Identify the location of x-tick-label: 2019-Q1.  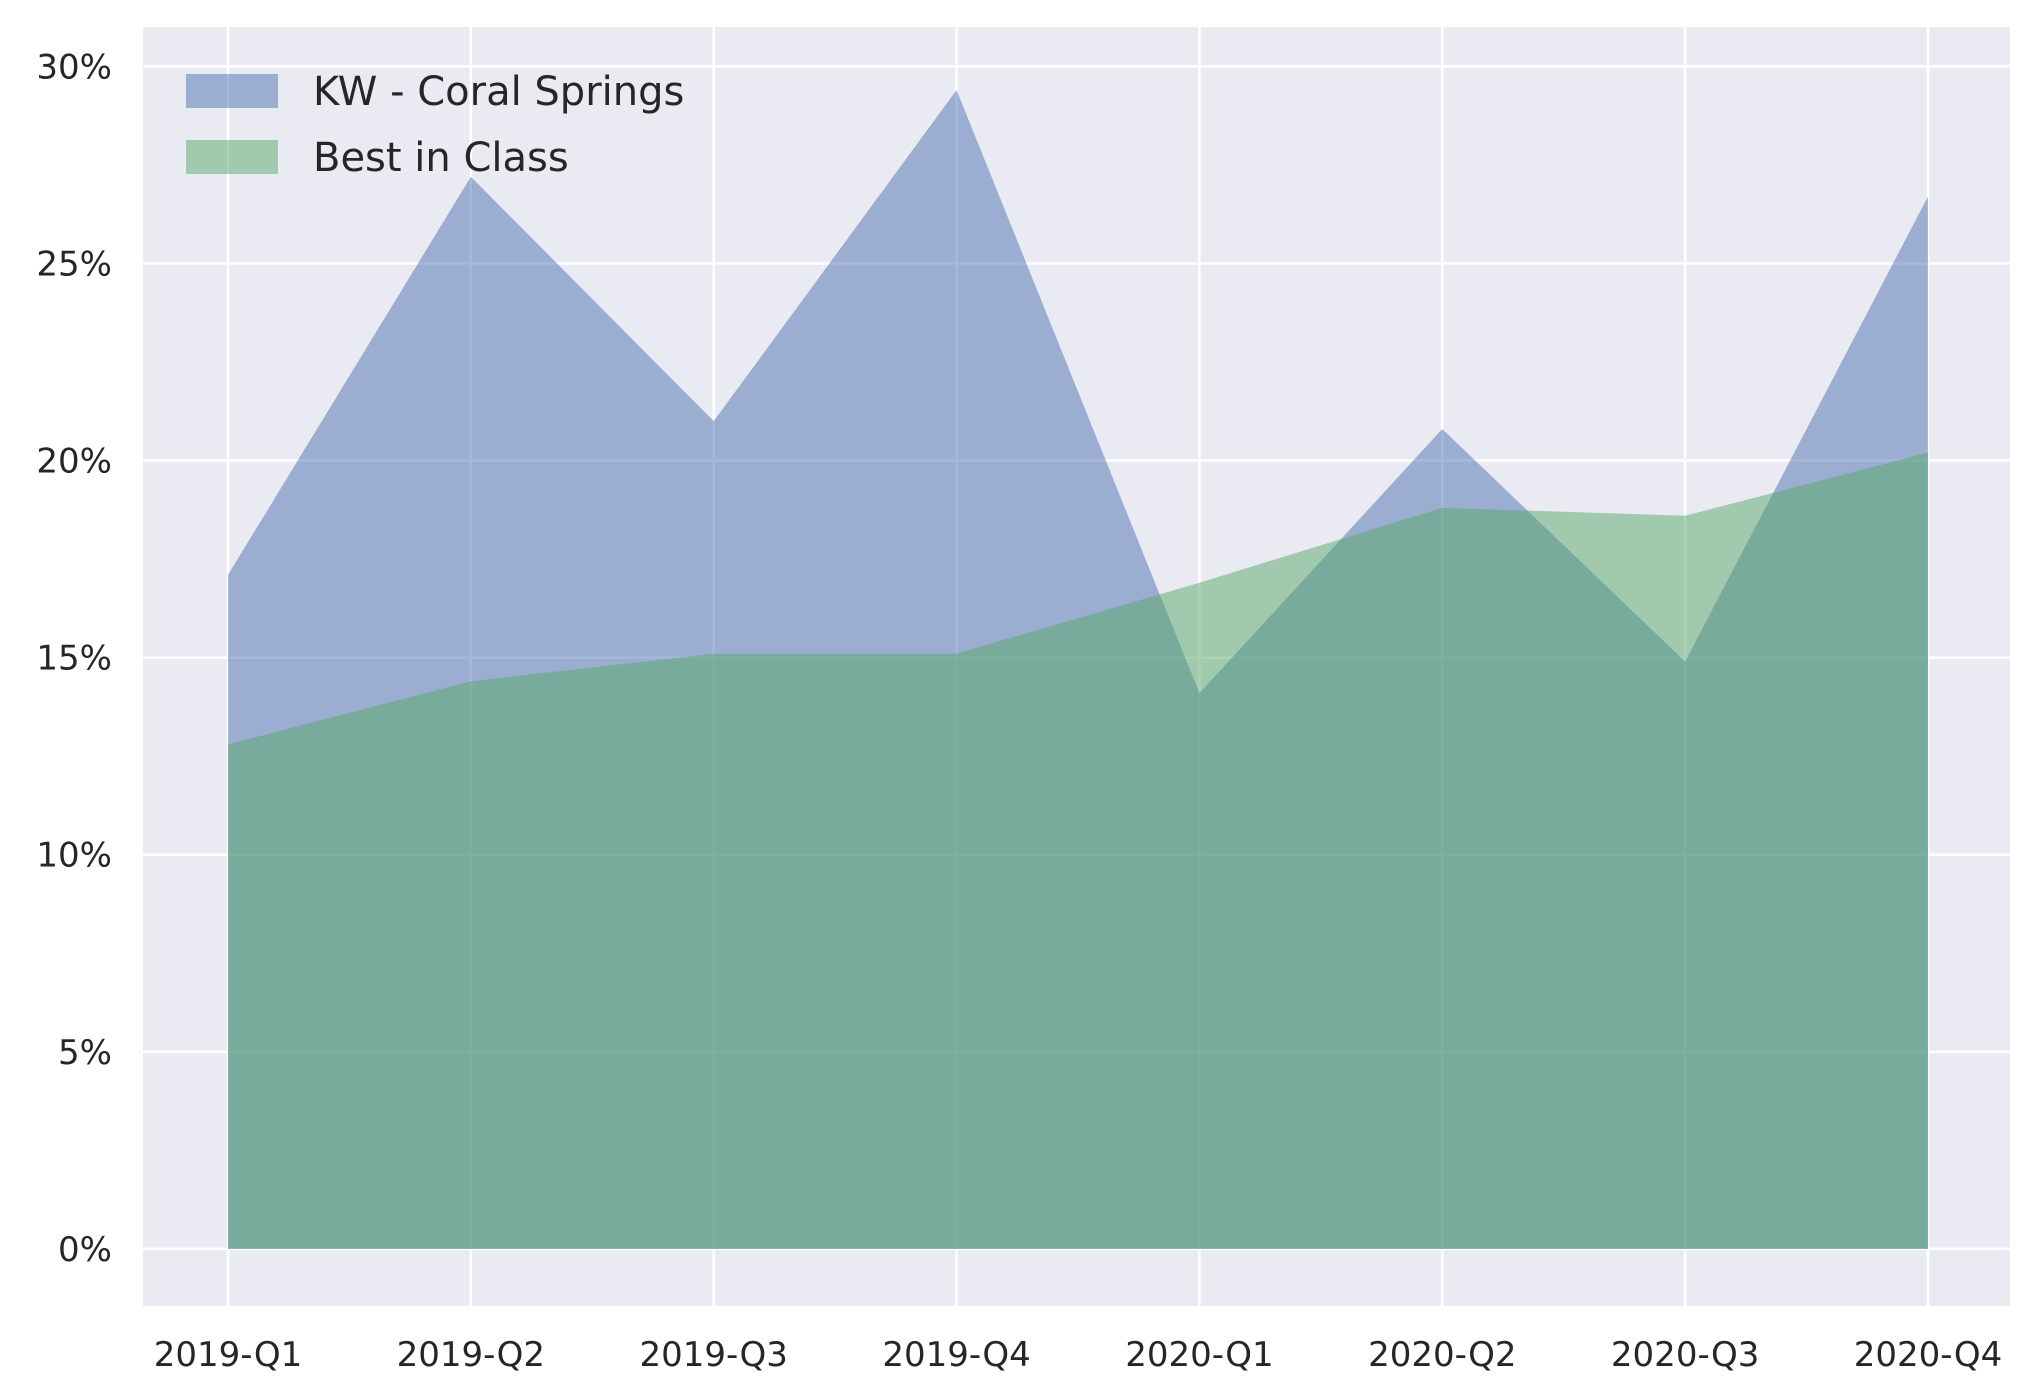
(228, 1355).